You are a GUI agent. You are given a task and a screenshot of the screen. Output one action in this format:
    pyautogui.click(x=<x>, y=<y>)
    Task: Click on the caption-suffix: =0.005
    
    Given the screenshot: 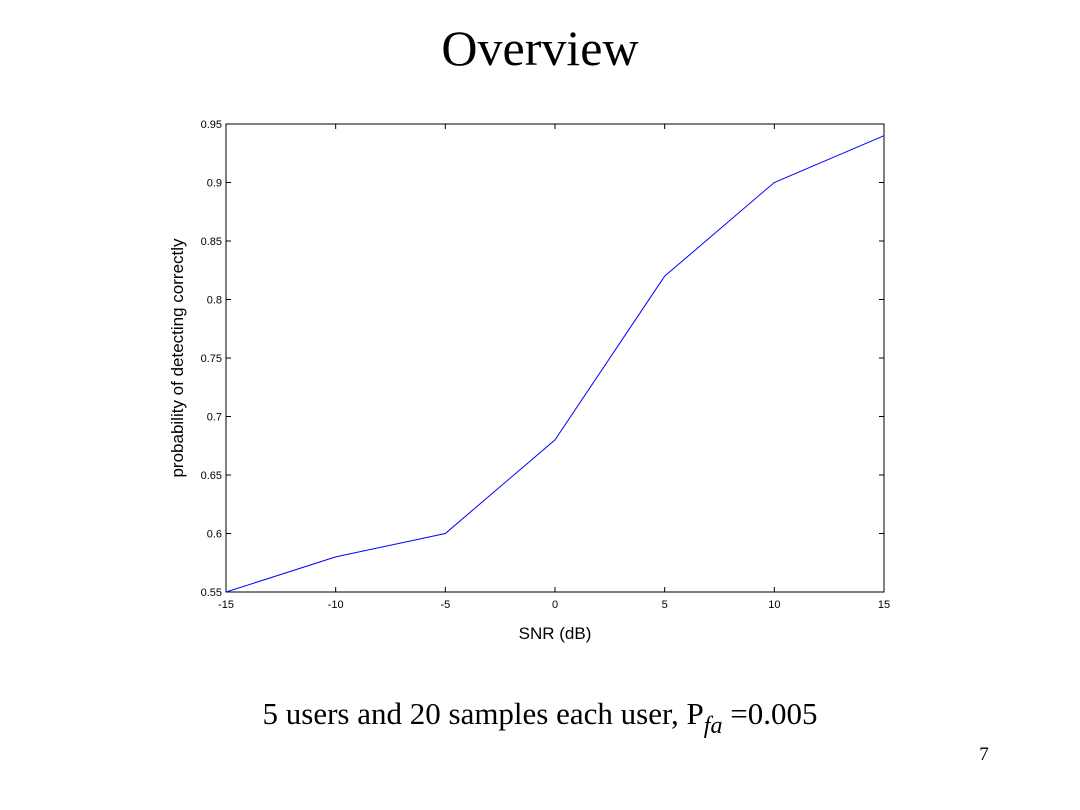 What is the action you would take?
    pyautogui.click(x=770, y=713)
    